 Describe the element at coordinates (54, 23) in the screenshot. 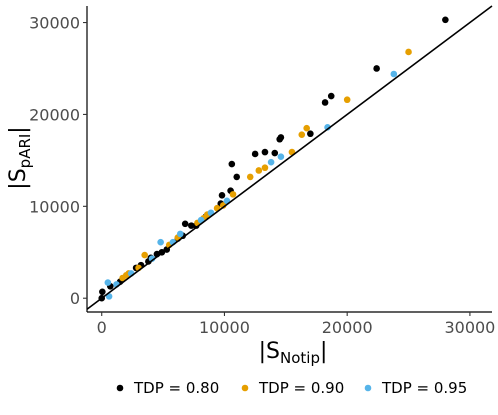

I see `y-tick-label: 30000` at that location.